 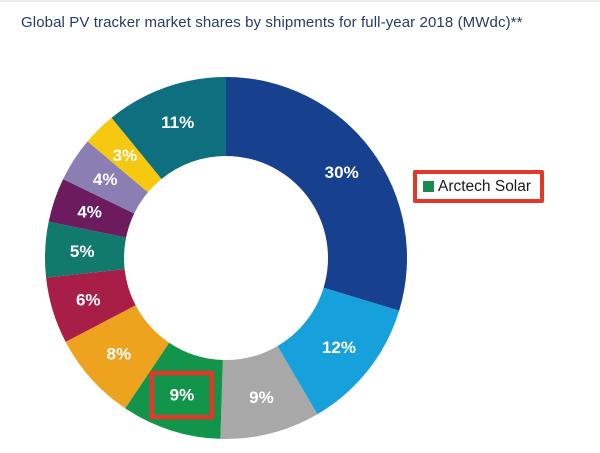 I want to click on slice-label-9: 3%, so click(x=125, y=155).